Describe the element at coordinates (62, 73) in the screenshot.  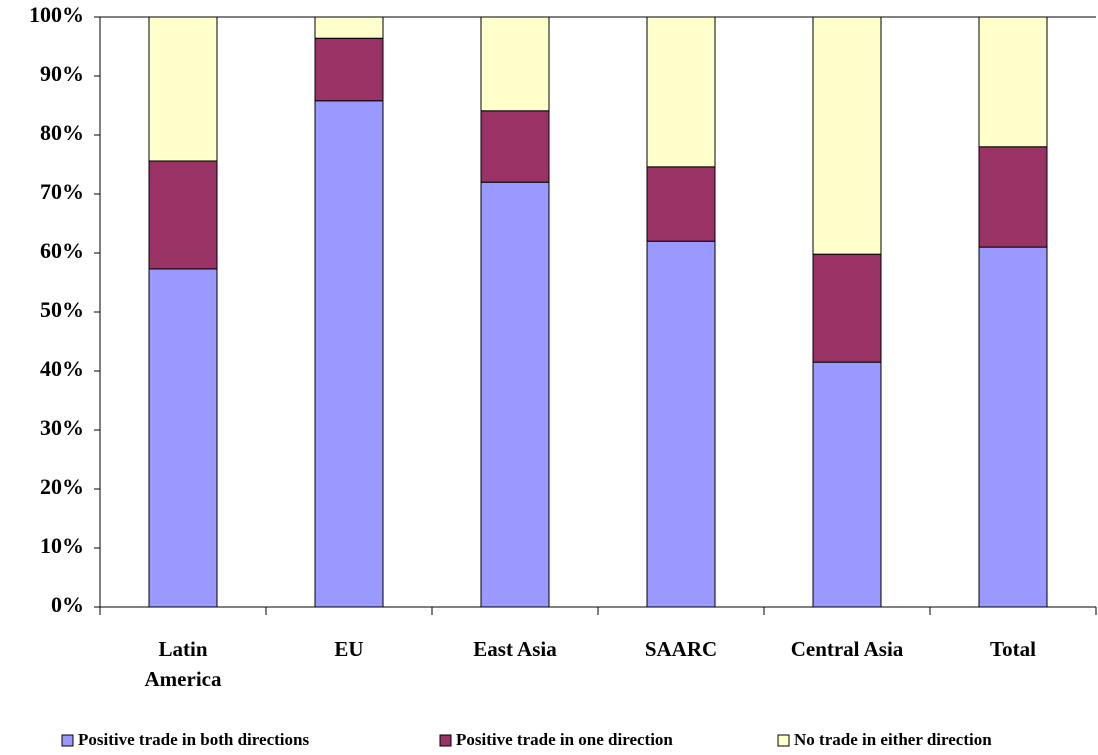
I see `y-tick-label: 90%` at that location.